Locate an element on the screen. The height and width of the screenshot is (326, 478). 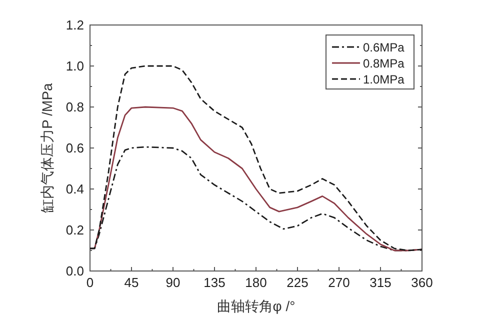
y-tick-label: 1.2 is located at coordinates (75, 25).